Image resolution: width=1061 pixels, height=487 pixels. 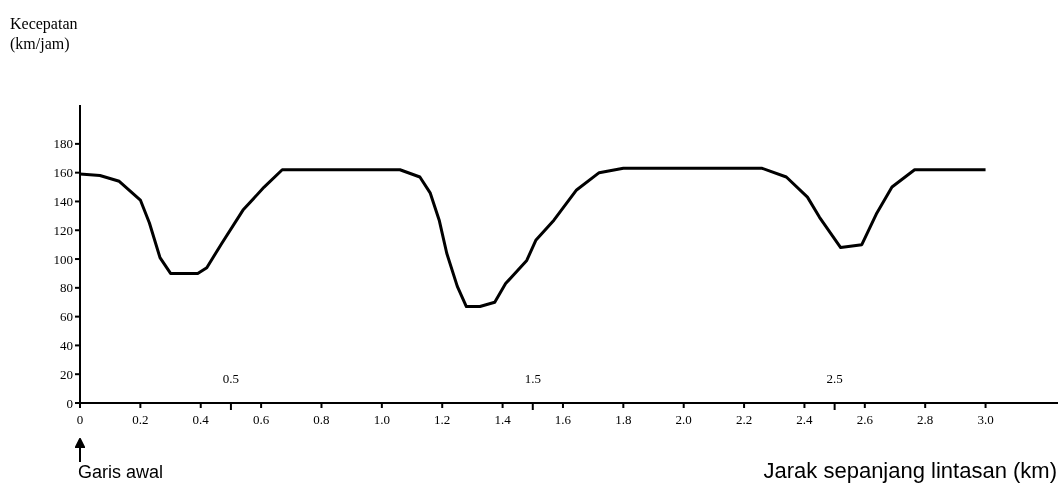 I want to click on x-tick-label: 2.6, so click(x=865, y=419).